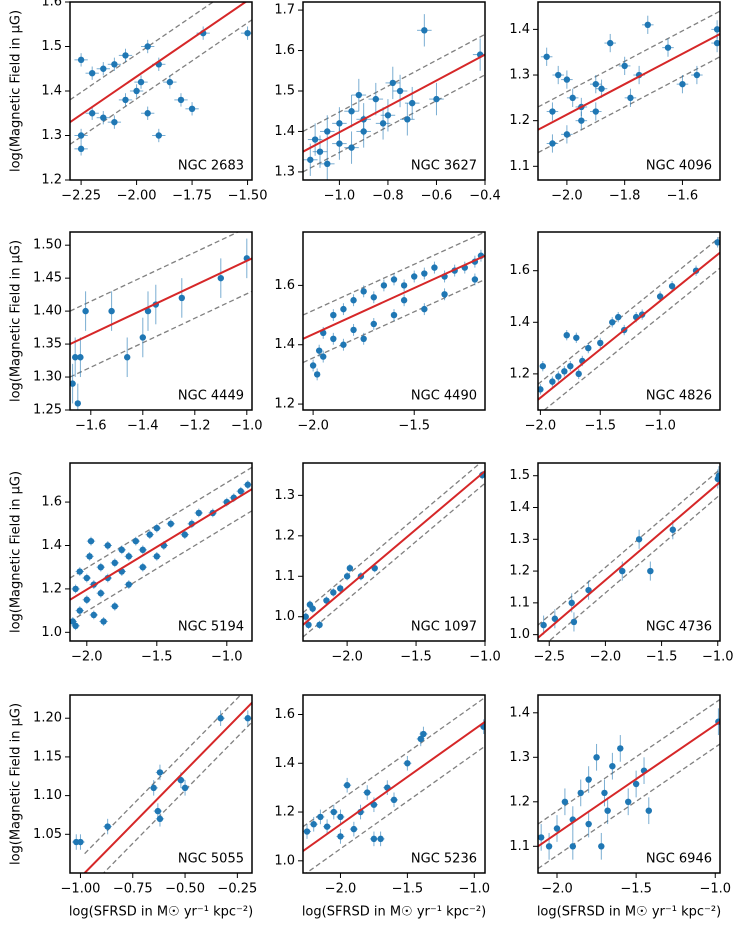  I want to click on y-tick-label: 1.35, so click(47, 344).